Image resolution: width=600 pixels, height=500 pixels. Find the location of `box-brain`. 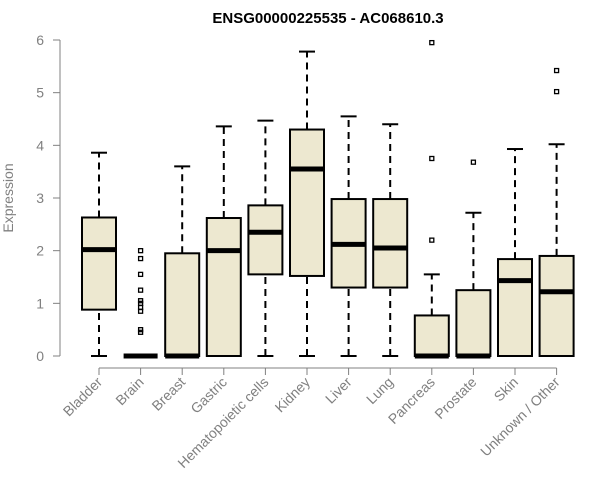

box-brain is located at coordinates (140, 303).